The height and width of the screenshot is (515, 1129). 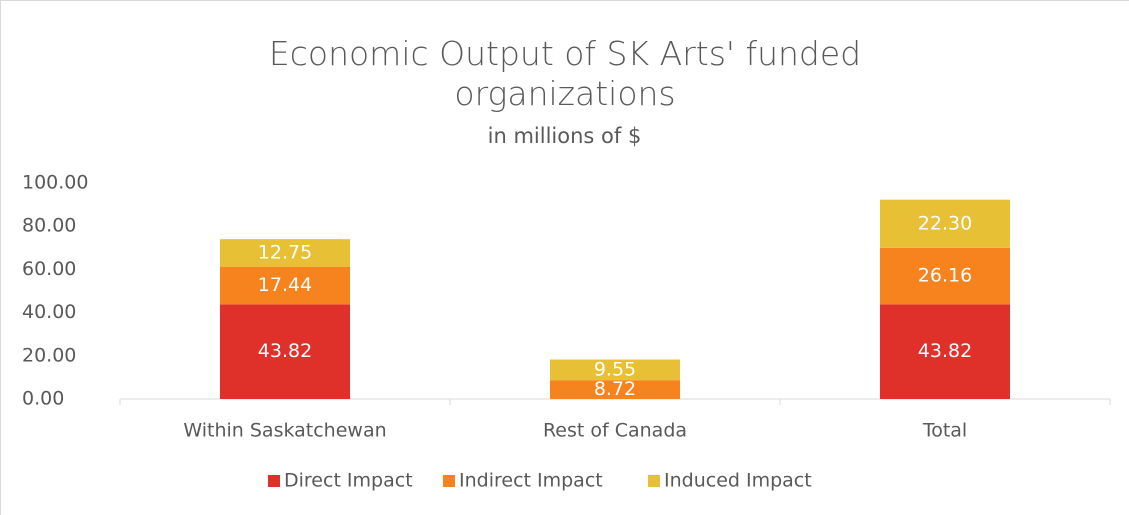 What do you see at coordinates (49, 226) in the screenshot?
I see `y-tick-label: 80.00` at bounding box center [49, 226].